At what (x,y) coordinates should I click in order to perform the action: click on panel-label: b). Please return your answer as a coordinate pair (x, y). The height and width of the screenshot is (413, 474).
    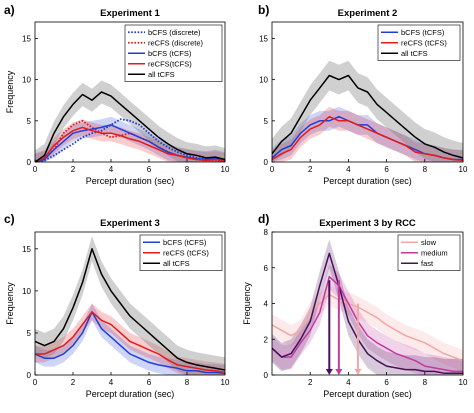
    Looking at the image, I should click on (263, 10).